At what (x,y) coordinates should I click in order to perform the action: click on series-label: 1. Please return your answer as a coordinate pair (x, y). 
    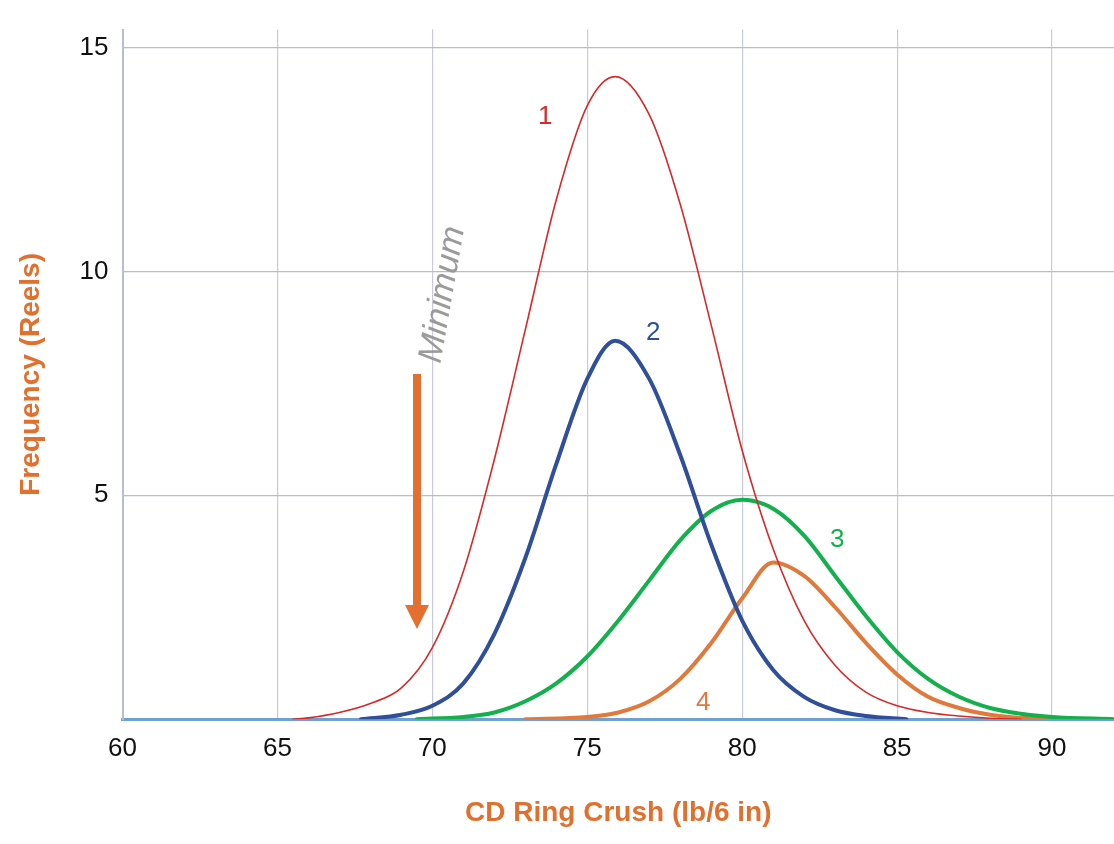
    Looking at the image, I should click on (545, 114).